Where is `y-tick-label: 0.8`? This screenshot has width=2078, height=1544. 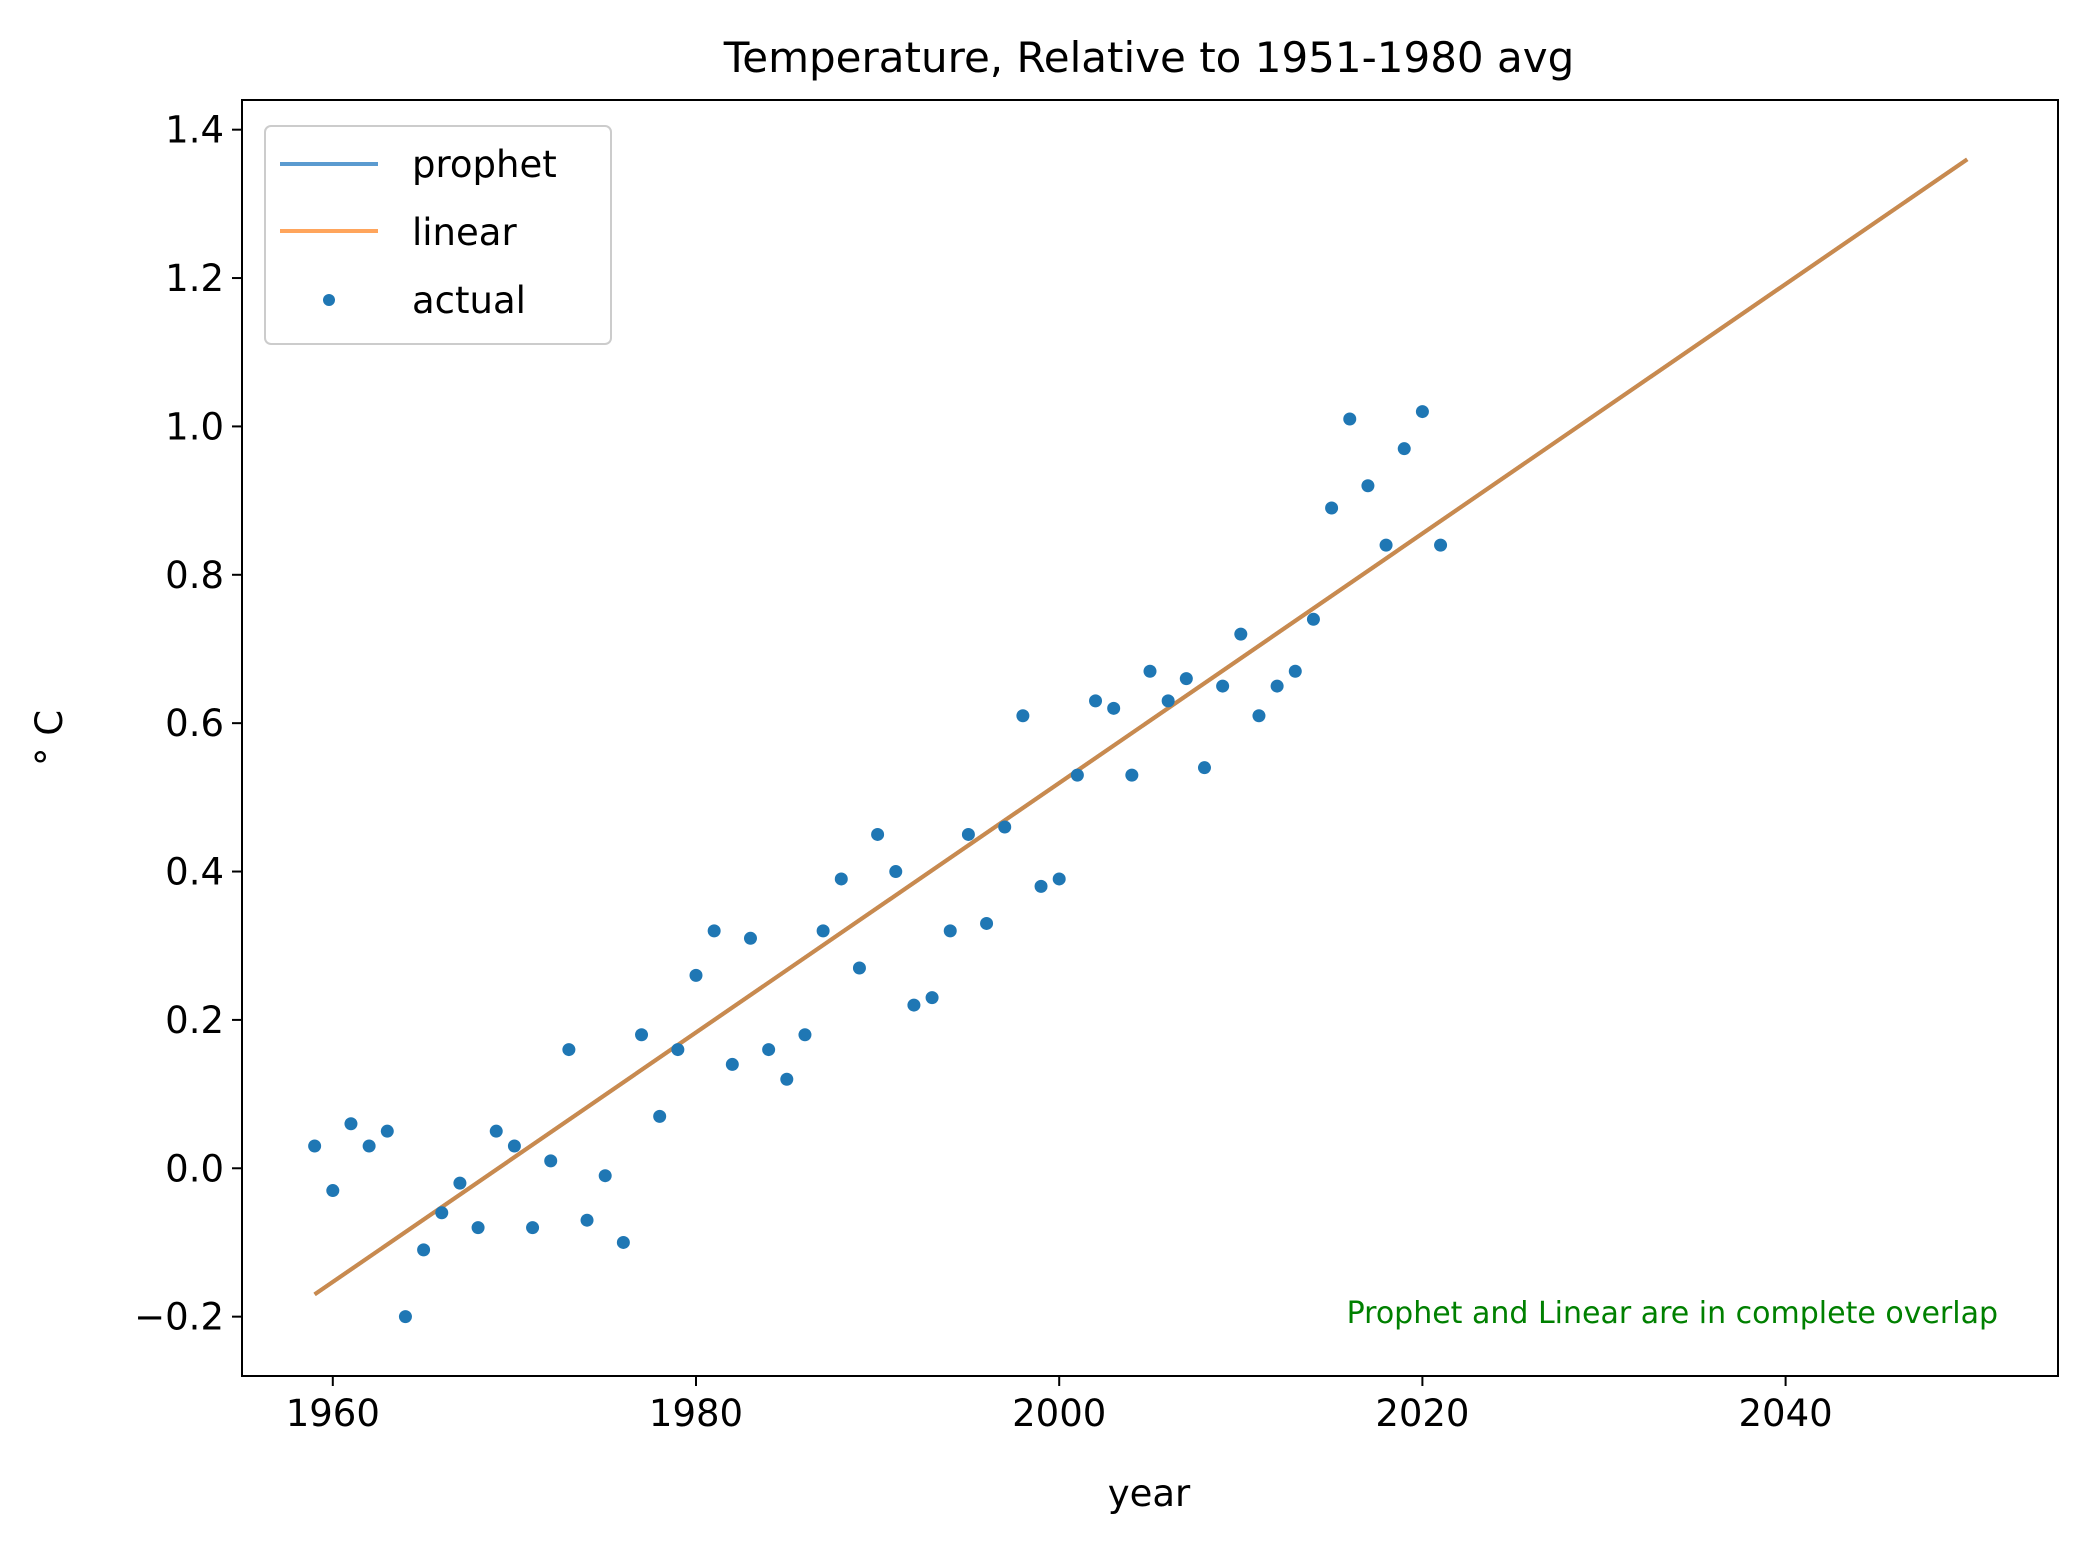 y-tick-label: 0.8 is located at coordinates (194, 575).